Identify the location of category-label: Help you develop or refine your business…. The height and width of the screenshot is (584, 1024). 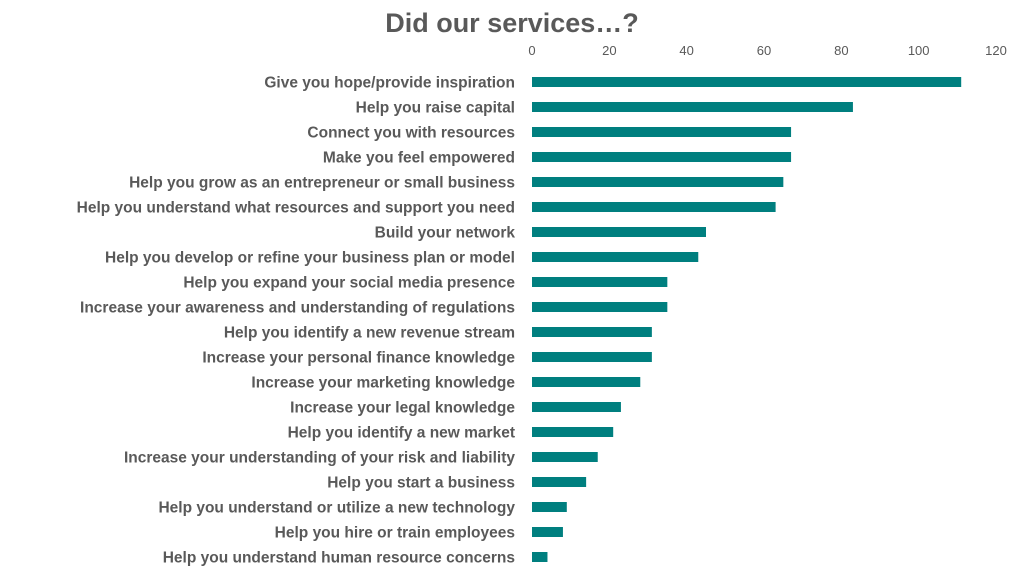
(310, 258).